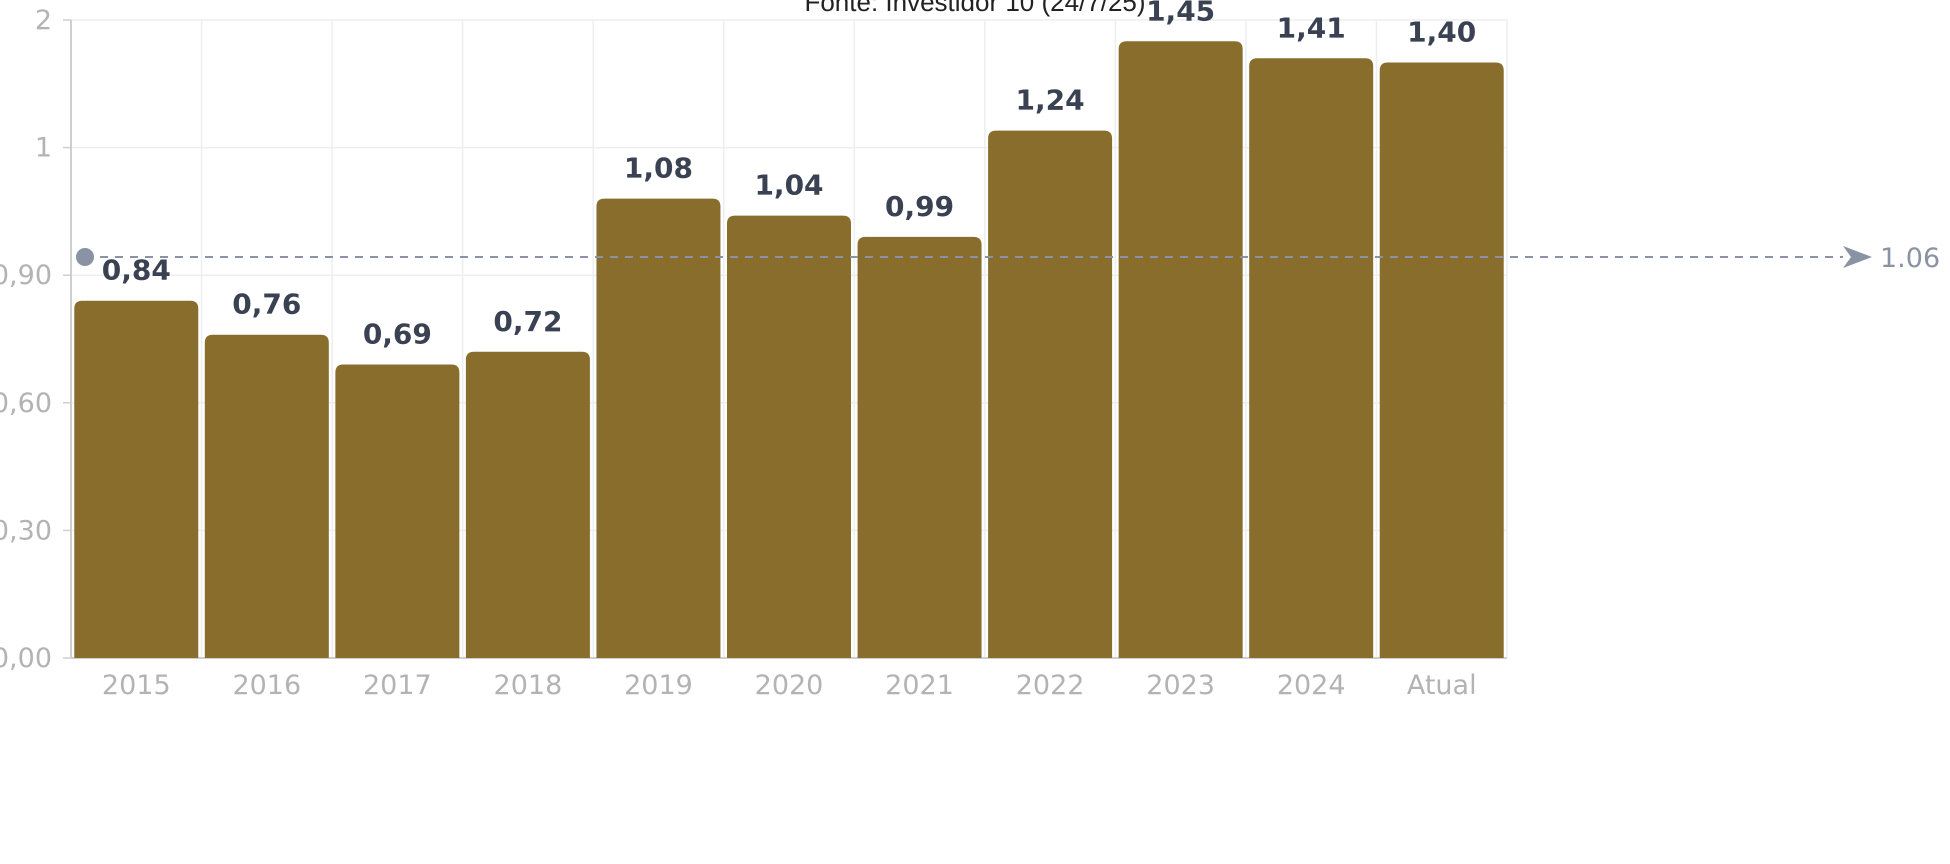  Describe the element at coordinates (26, 275) in the screenshot. I see `y-tick-label: 0,90` at that location.